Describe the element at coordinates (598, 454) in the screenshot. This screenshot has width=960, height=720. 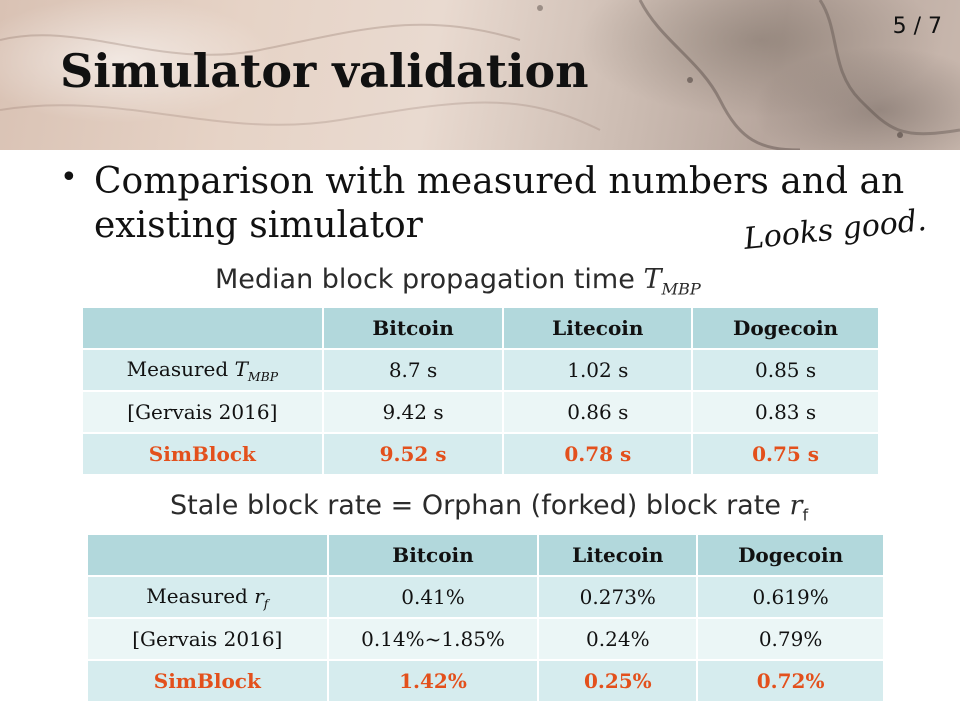
I see `table-cell: 0.78 s` at that location.